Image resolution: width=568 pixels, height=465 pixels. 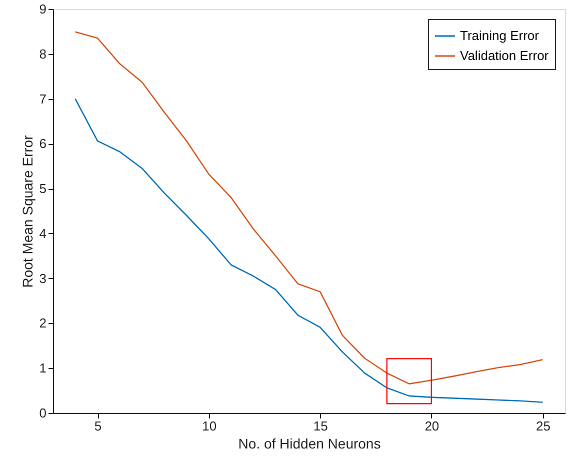 I want to click on legend-label: Validation Error, so click(x=505, y=55).